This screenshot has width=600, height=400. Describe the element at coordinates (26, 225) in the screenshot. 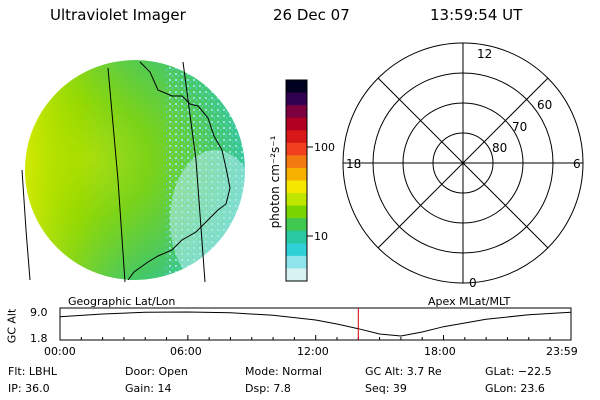

I see `limb-line` at that location.